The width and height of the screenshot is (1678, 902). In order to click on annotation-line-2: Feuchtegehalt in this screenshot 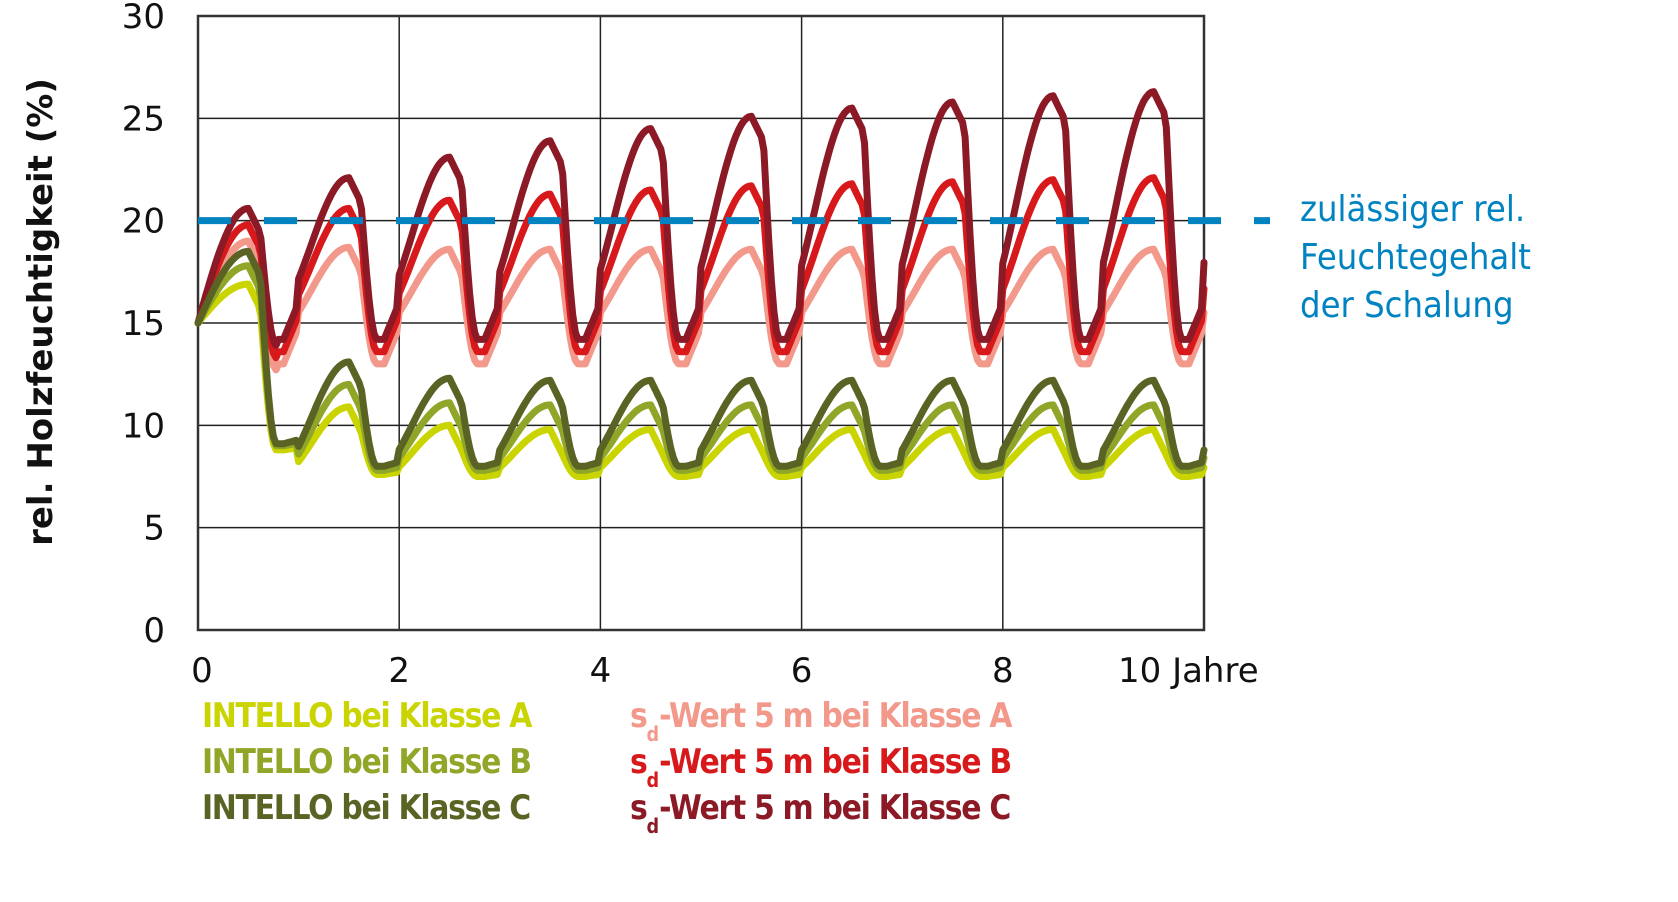, I will do `click(1415, 257)`.